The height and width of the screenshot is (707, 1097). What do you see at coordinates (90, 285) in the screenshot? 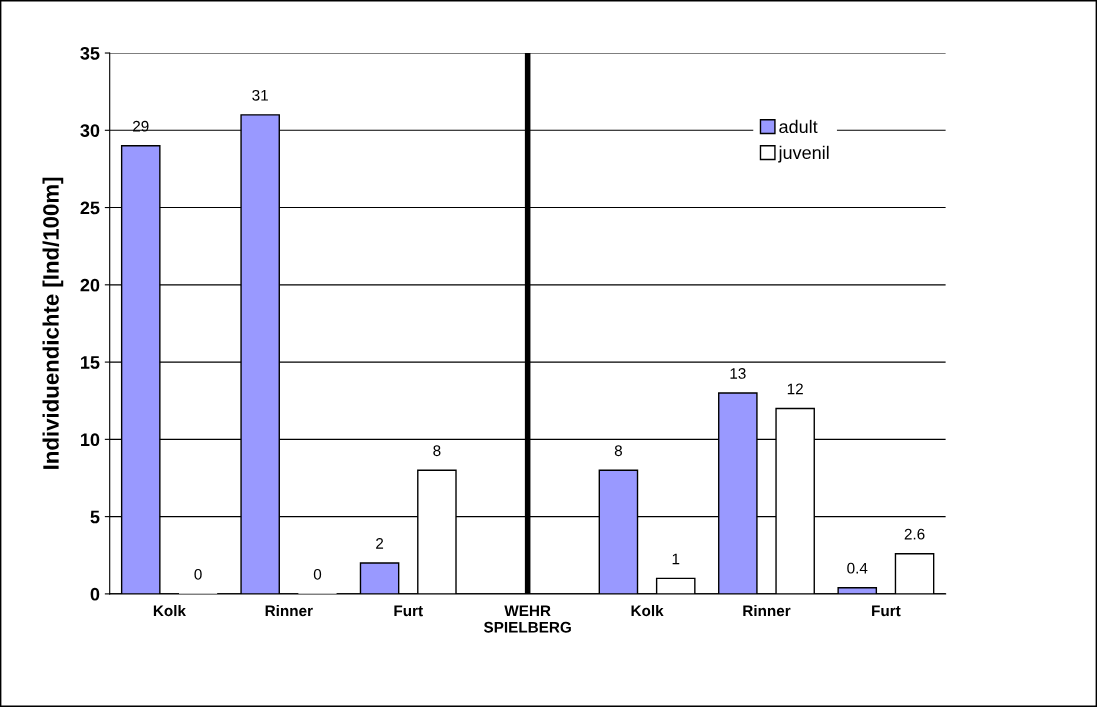
I see `y-tick-label: 20` at bounding box center [90, 285].